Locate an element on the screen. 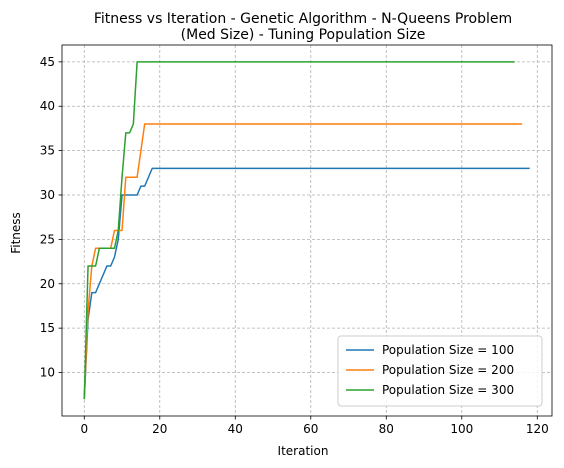 This screenshot has height=468, width=564. y-tick-label: 25 is located at coordinates (47, 239).